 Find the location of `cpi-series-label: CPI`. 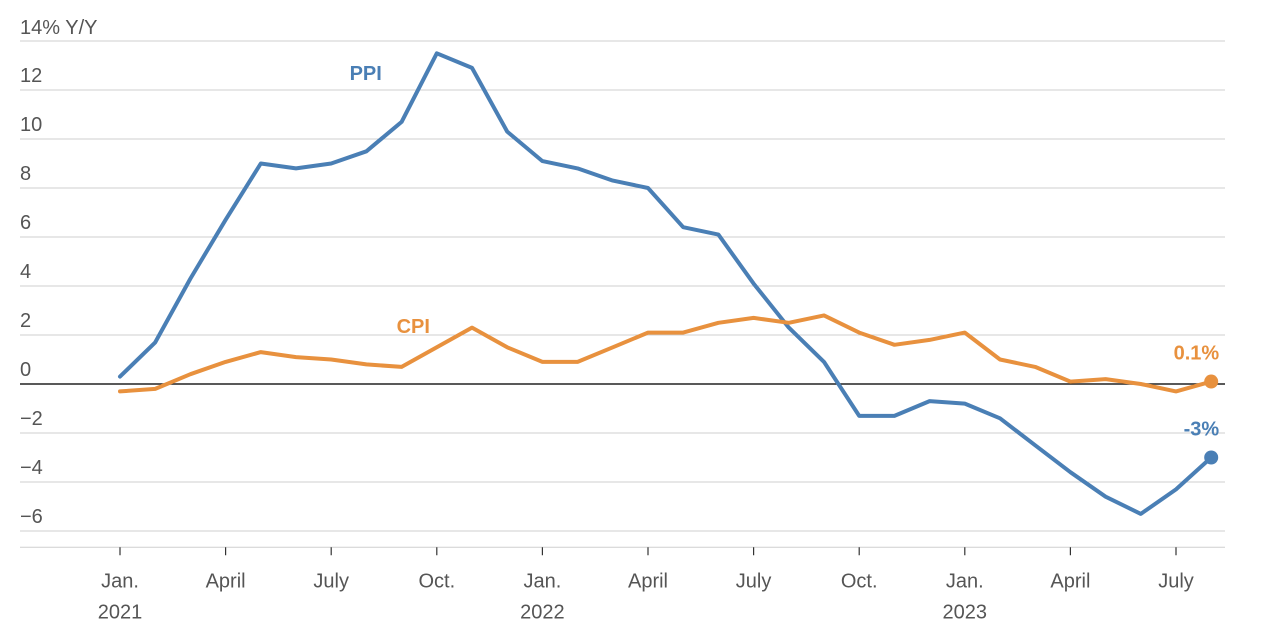

cpi-series-label: CPI is located at coordinates (413, 327).